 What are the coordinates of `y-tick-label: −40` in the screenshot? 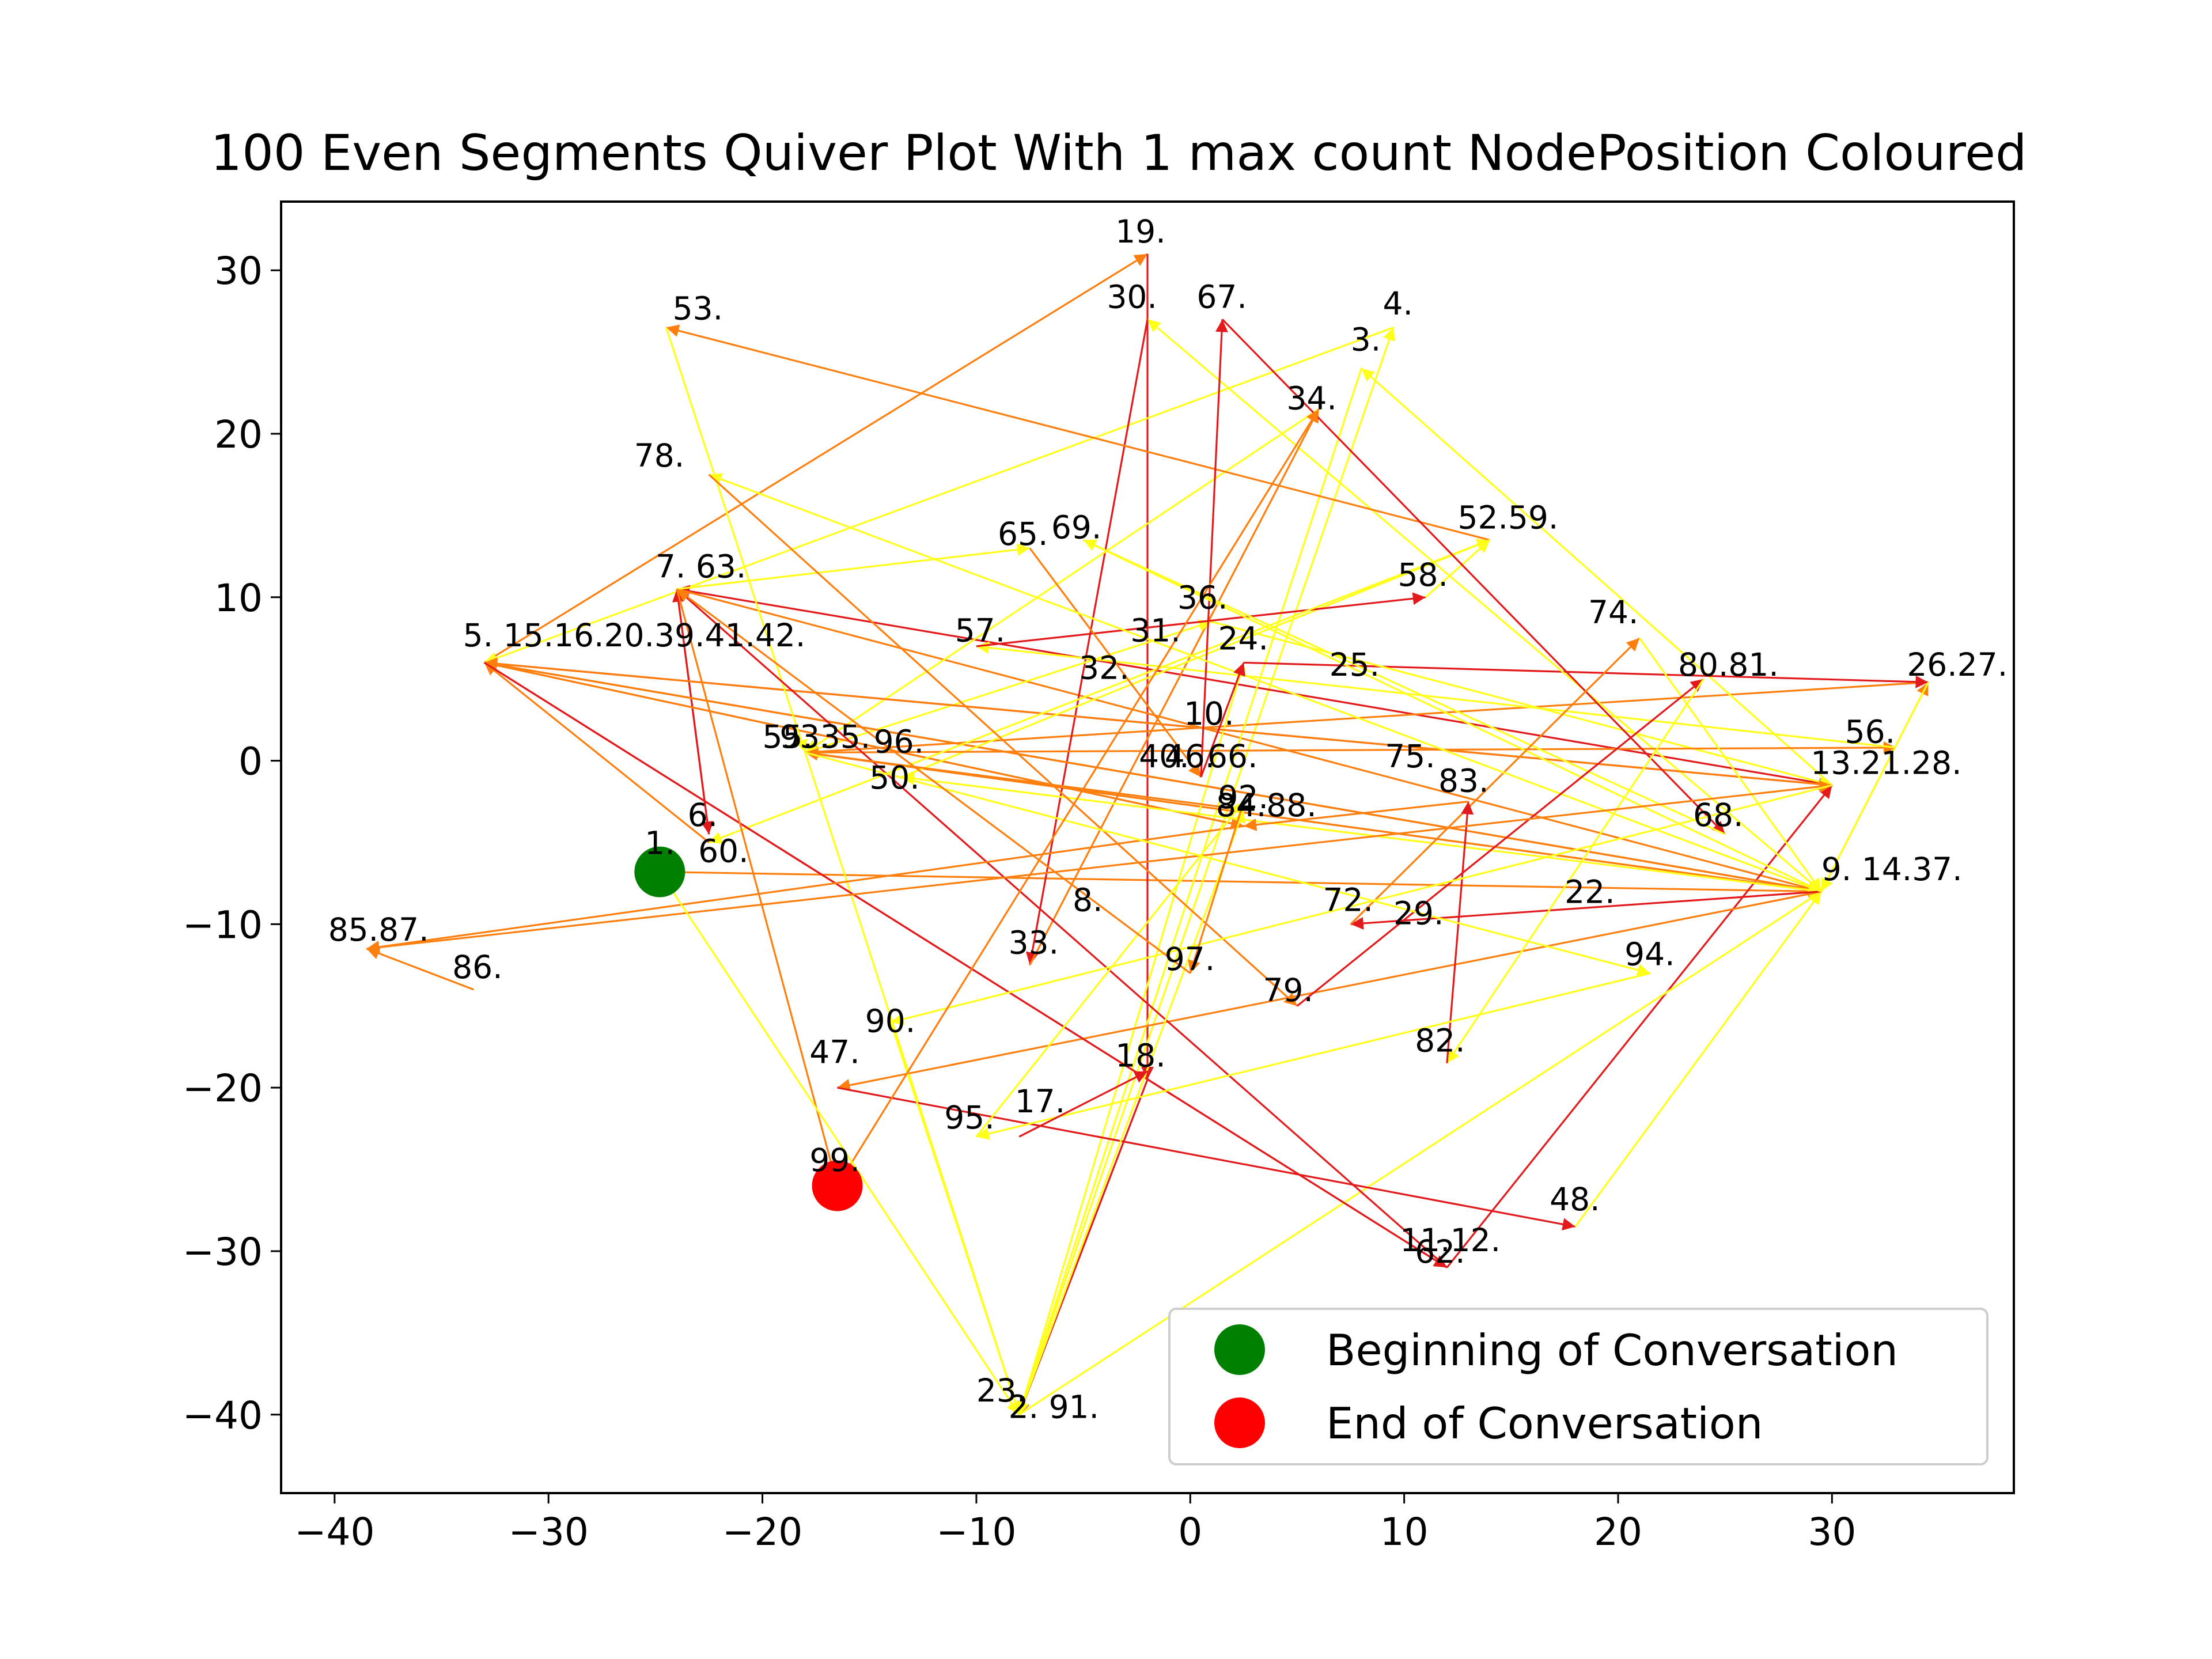 It's located at (223, 1415).